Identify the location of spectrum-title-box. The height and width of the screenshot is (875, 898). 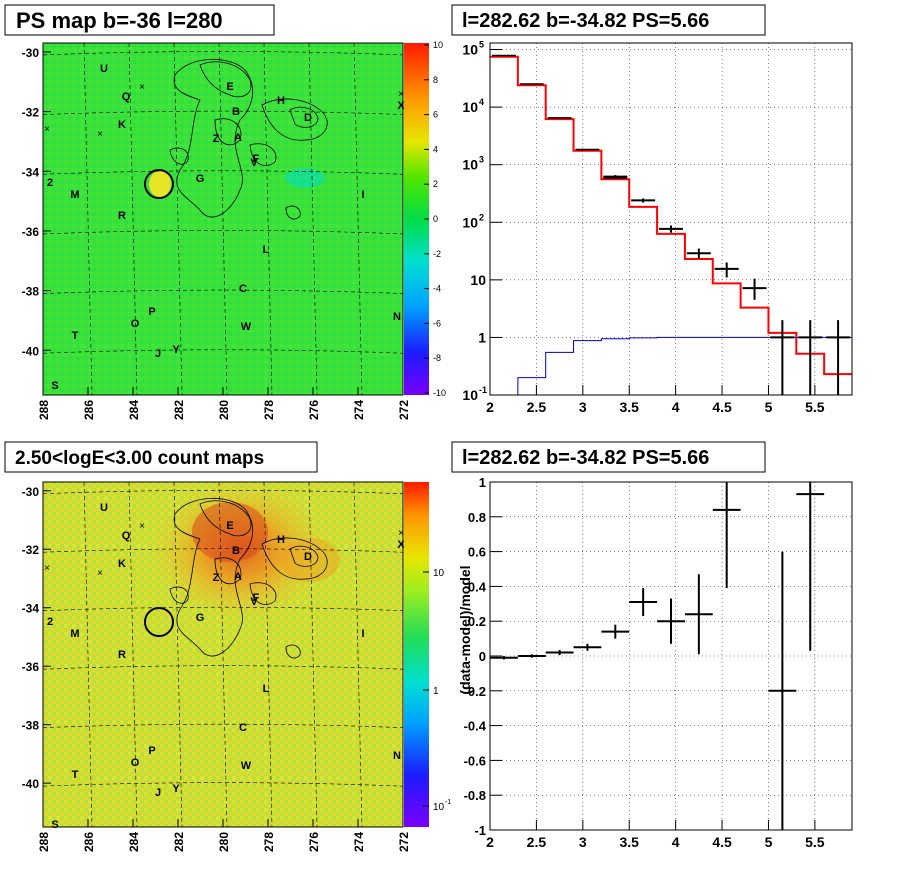
(608, 20).